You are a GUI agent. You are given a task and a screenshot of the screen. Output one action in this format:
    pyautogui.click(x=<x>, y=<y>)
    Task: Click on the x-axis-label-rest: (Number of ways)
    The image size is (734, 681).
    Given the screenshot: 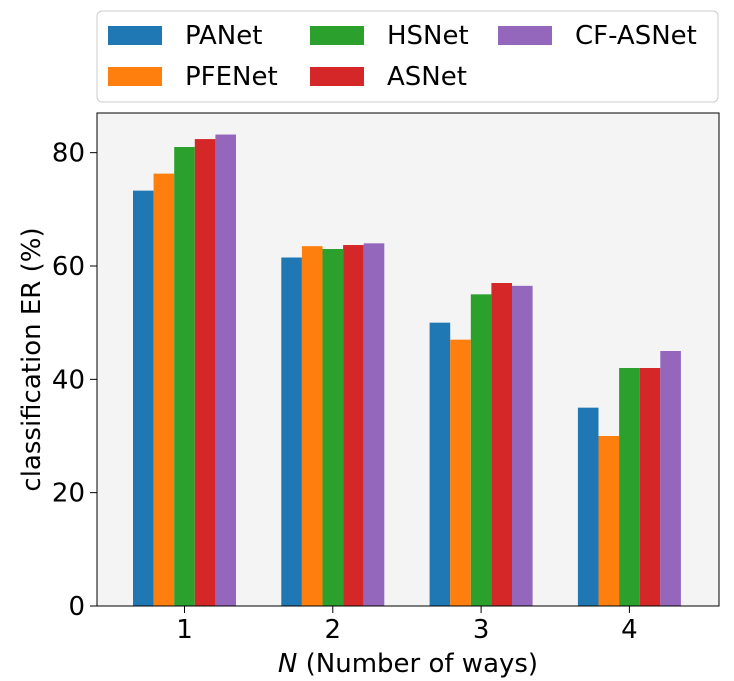 What is the action you would take?
    pyautogui.click(x=417, y=664)
    